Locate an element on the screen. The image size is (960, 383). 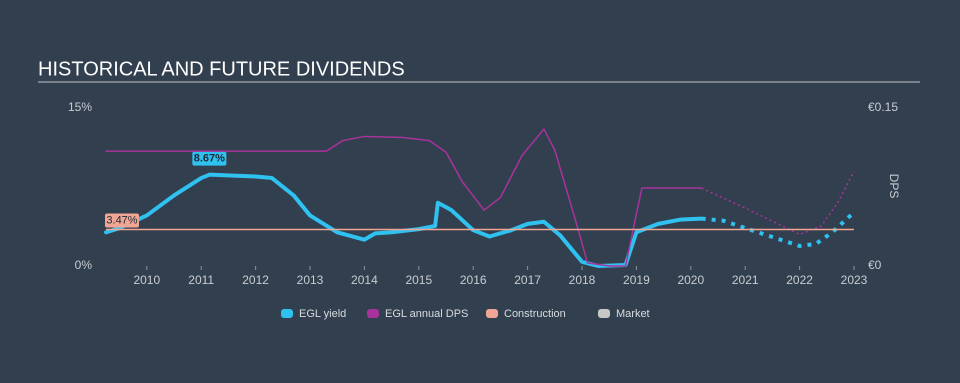
y2-axis-label: DPS is located at coordinates (894, 186).